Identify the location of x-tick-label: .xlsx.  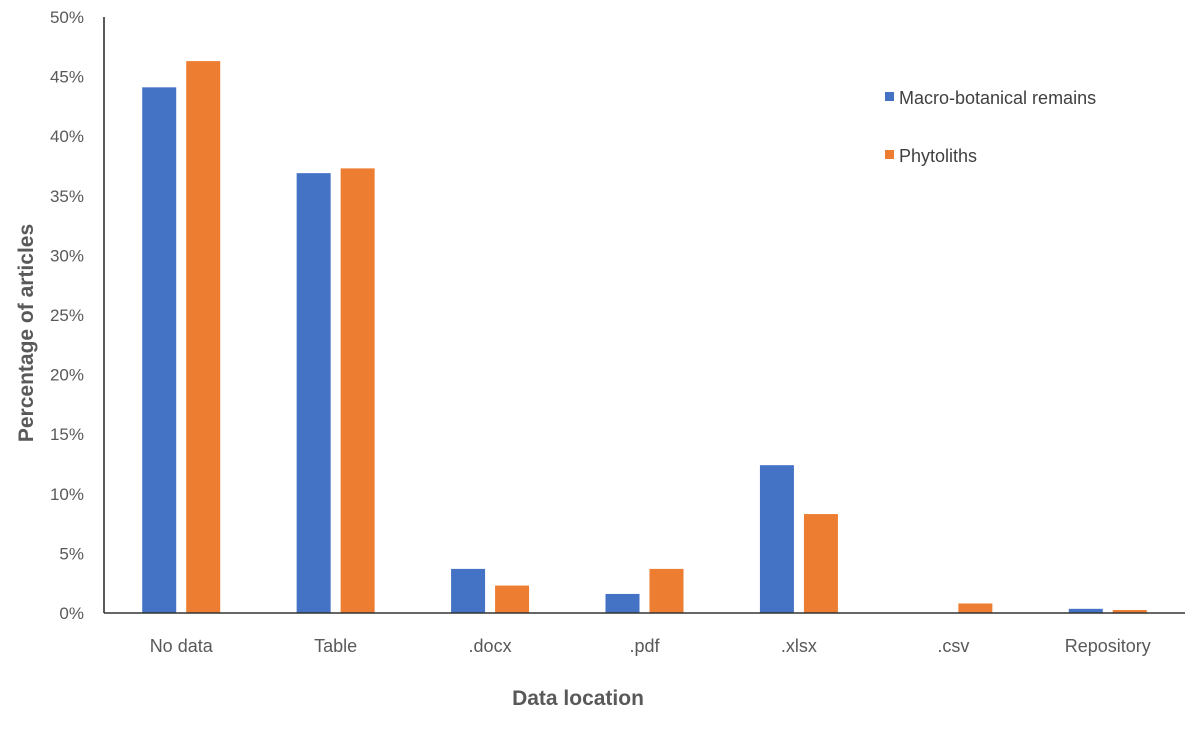
(799, 646).